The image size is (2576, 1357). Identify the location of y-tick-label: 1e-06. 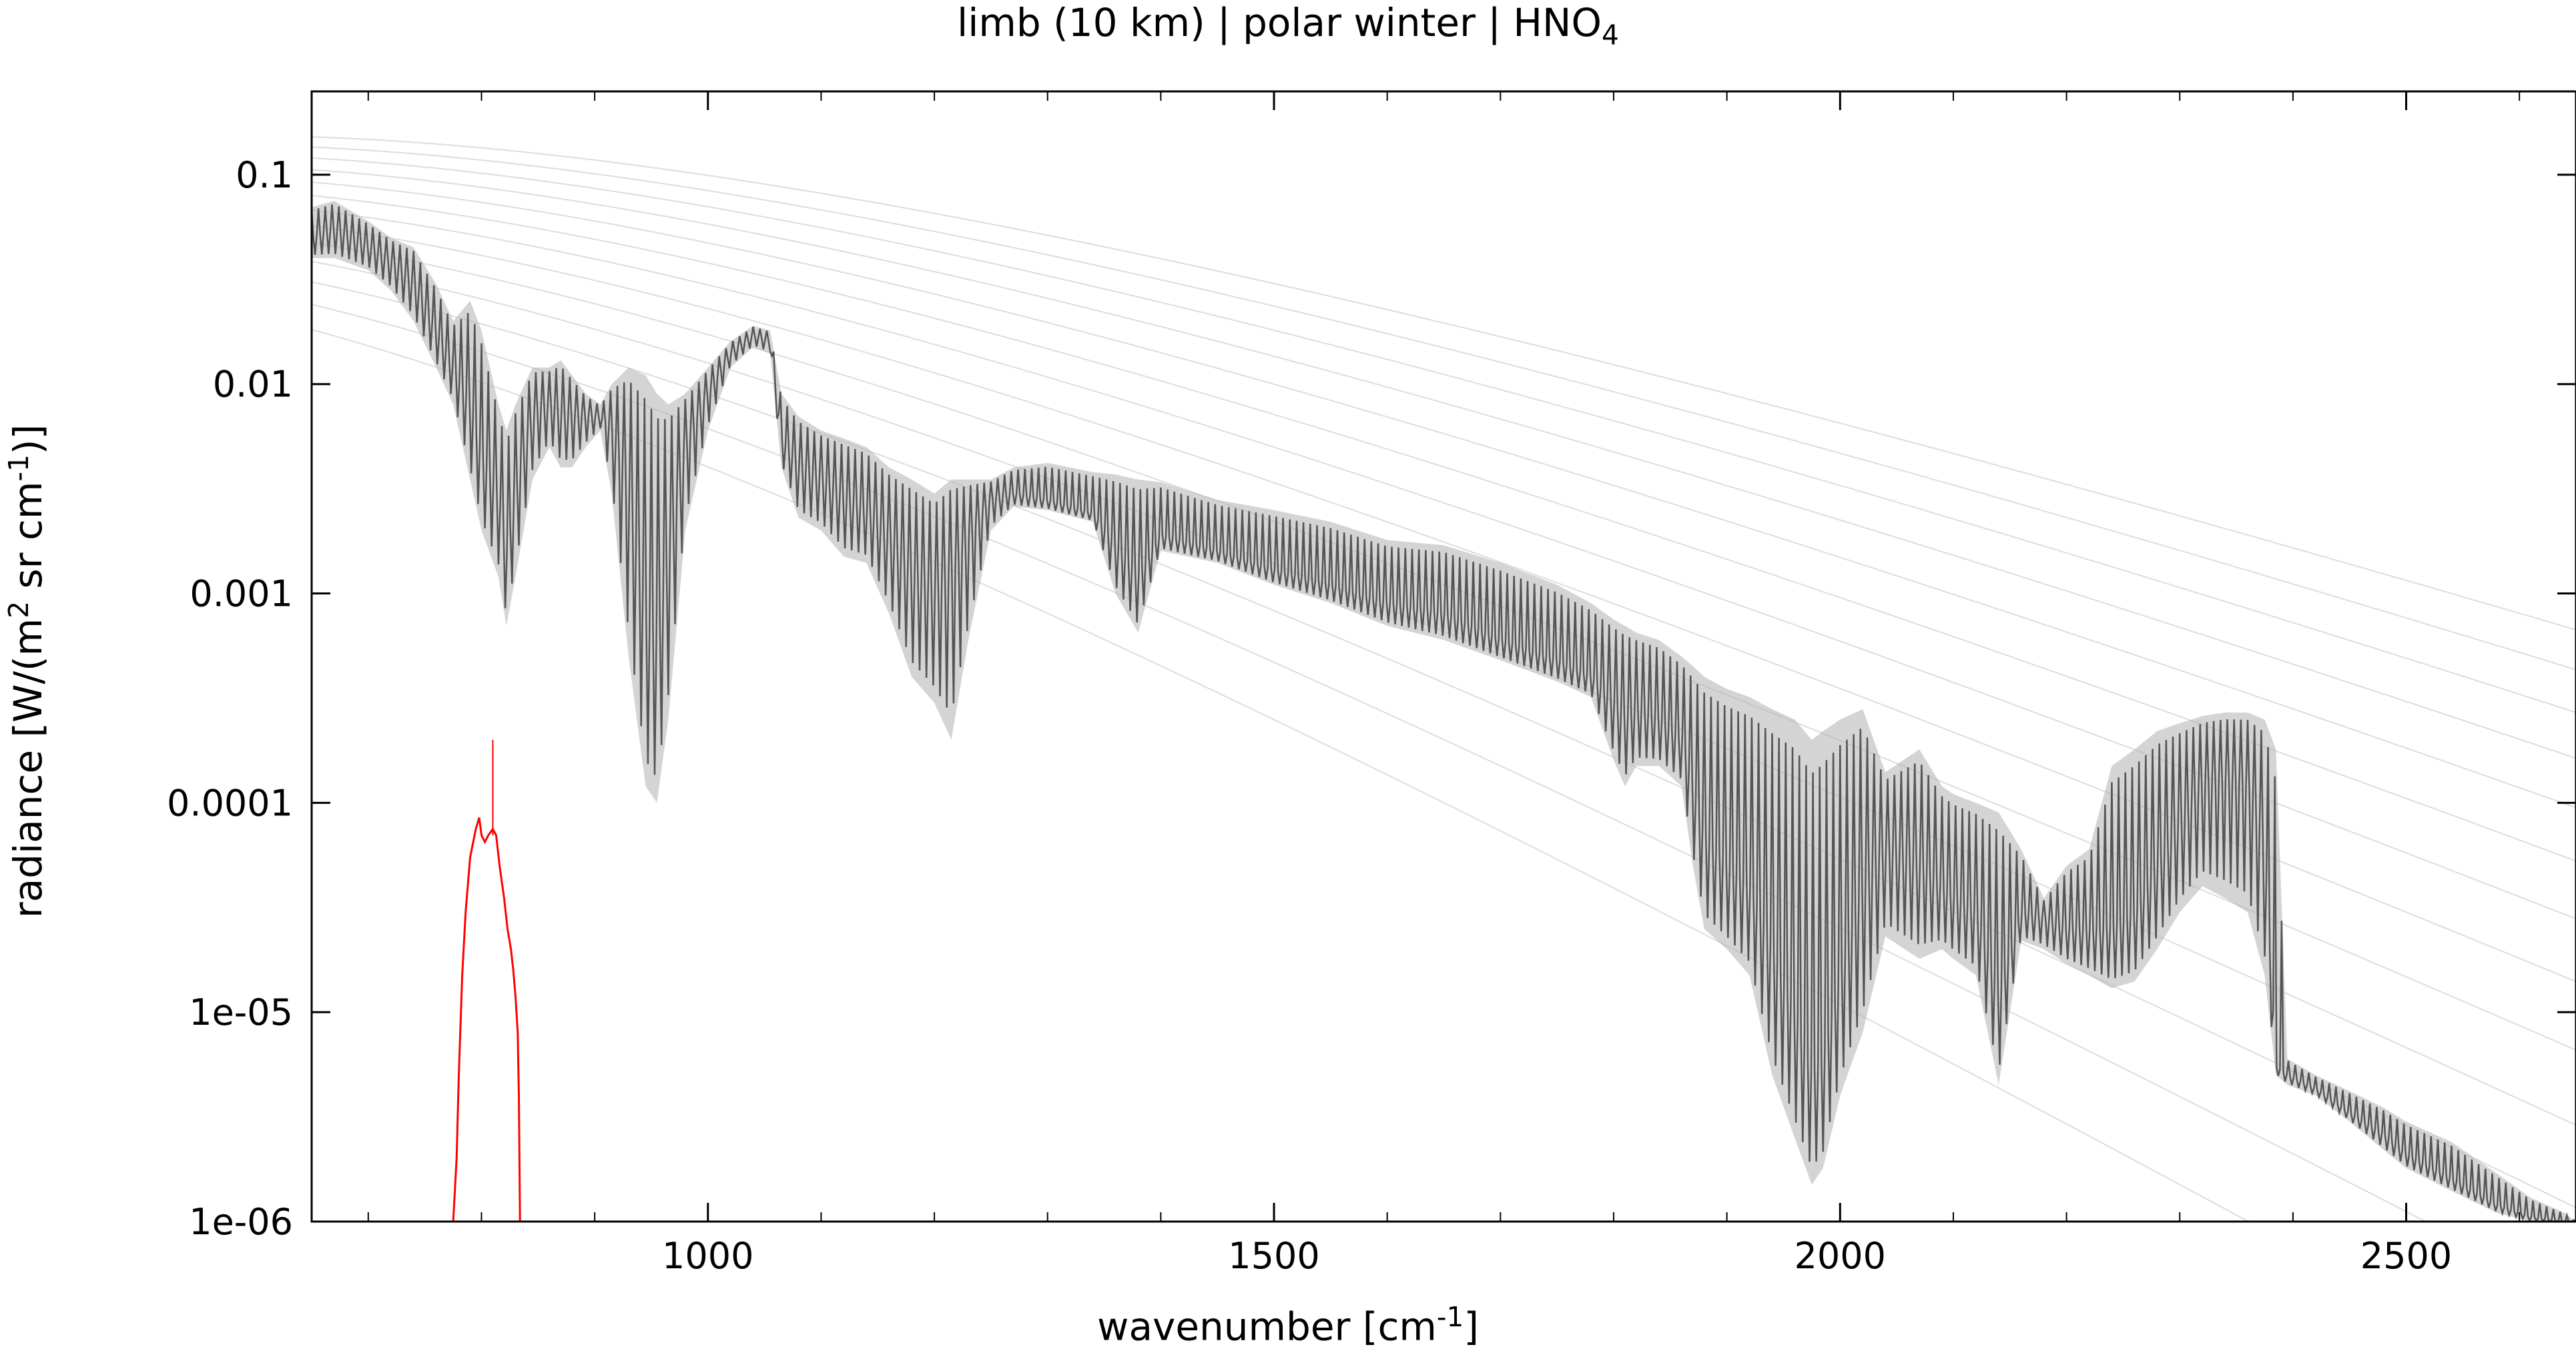
(241, 1222).